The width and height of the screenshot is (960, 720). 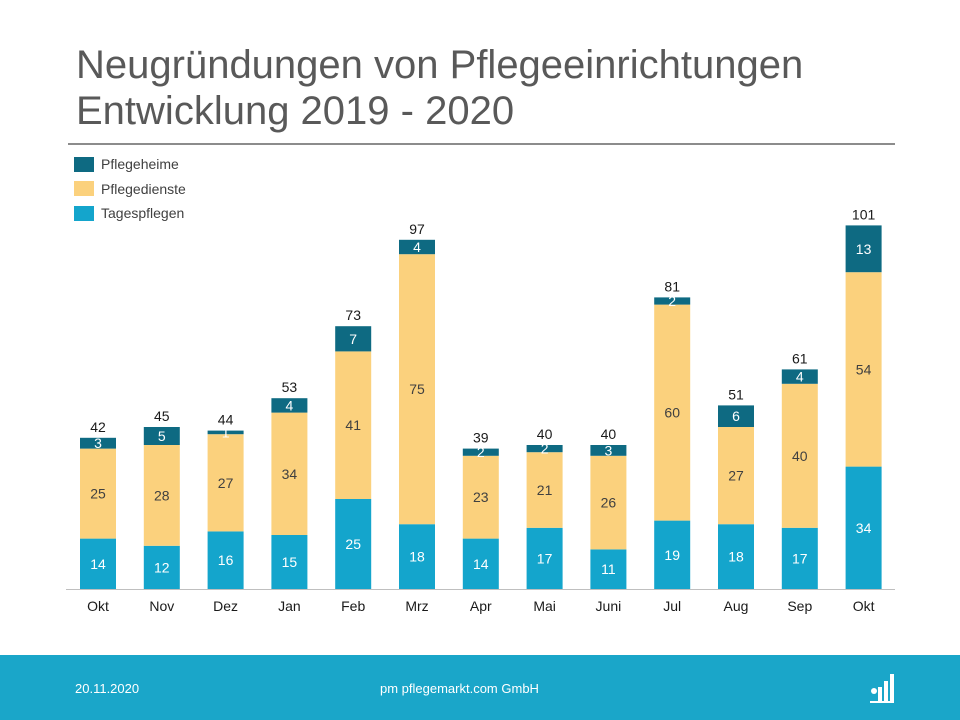 I want to click on x-tick-label: Aug, so click(x=736, y=606).